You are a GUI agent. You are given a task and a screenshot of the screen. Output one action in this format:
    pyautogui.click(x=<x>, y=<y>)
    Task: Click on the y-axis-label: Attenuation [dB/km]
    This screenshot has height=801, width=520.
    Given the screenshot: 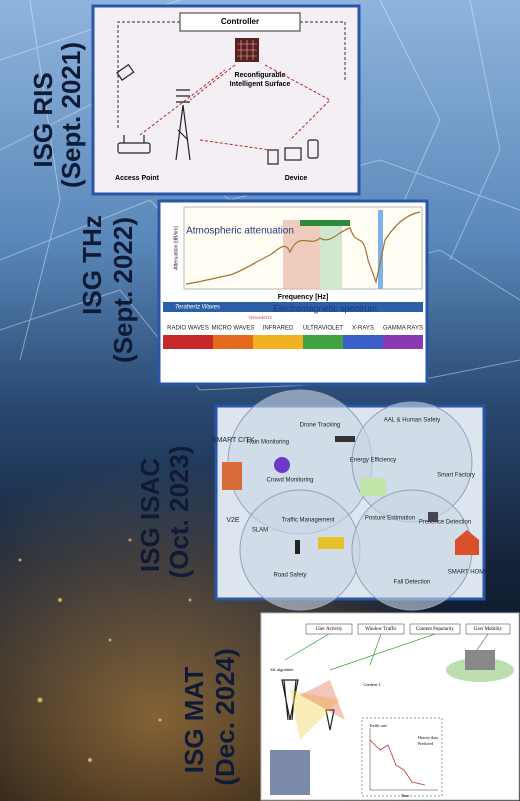 What is the action you would take?
    pyautogui.click(x=176, y=248)
    